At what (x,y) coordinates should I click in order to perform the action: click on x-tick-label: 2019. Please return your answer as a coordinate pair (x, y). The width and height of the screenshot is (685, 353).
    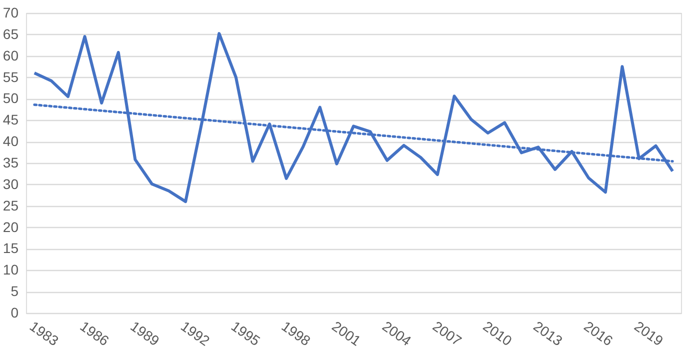
    Looking at the image, I should click on (648, 333).